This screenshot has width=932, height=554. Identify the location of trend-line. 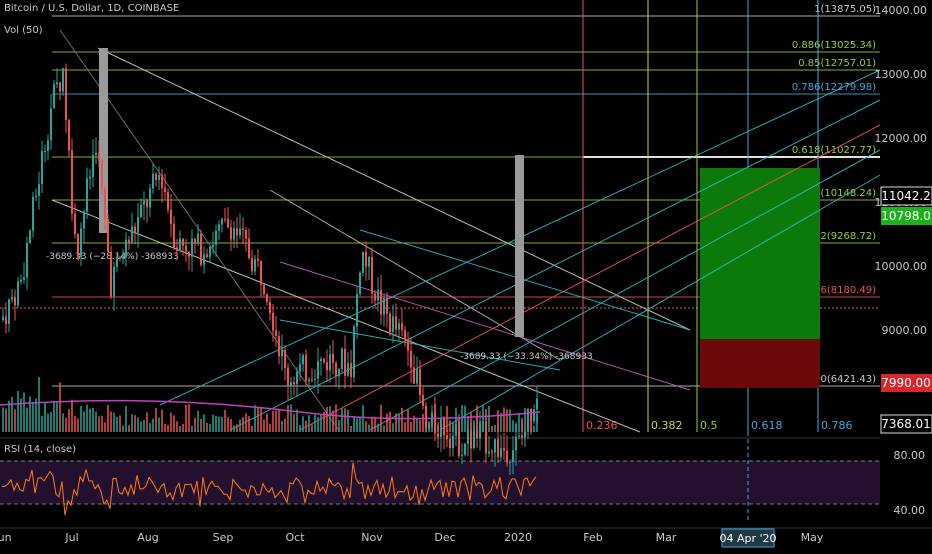
(415, 275).